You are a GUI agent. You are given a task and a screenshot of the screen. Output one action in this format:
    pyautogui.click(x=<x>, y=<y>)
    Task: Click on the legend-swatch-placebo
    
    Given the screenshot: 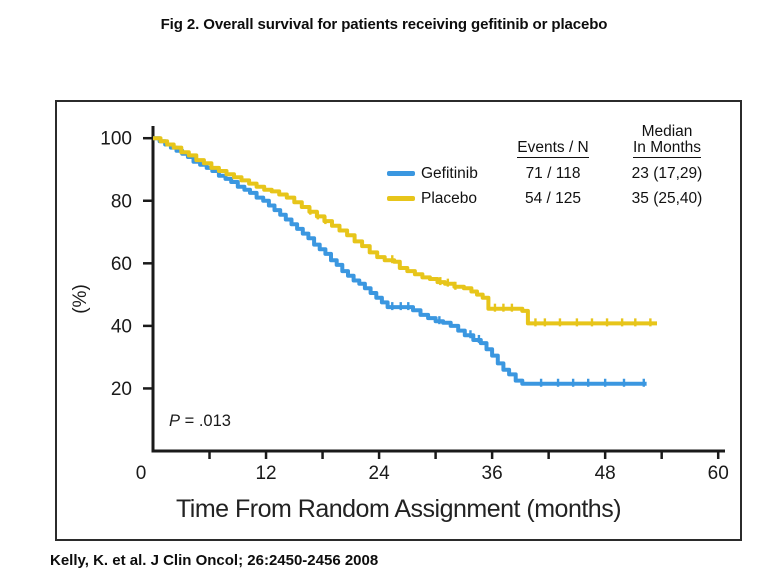 What is the action you would take?
    pyautogui.click(x=401, y=198)
    